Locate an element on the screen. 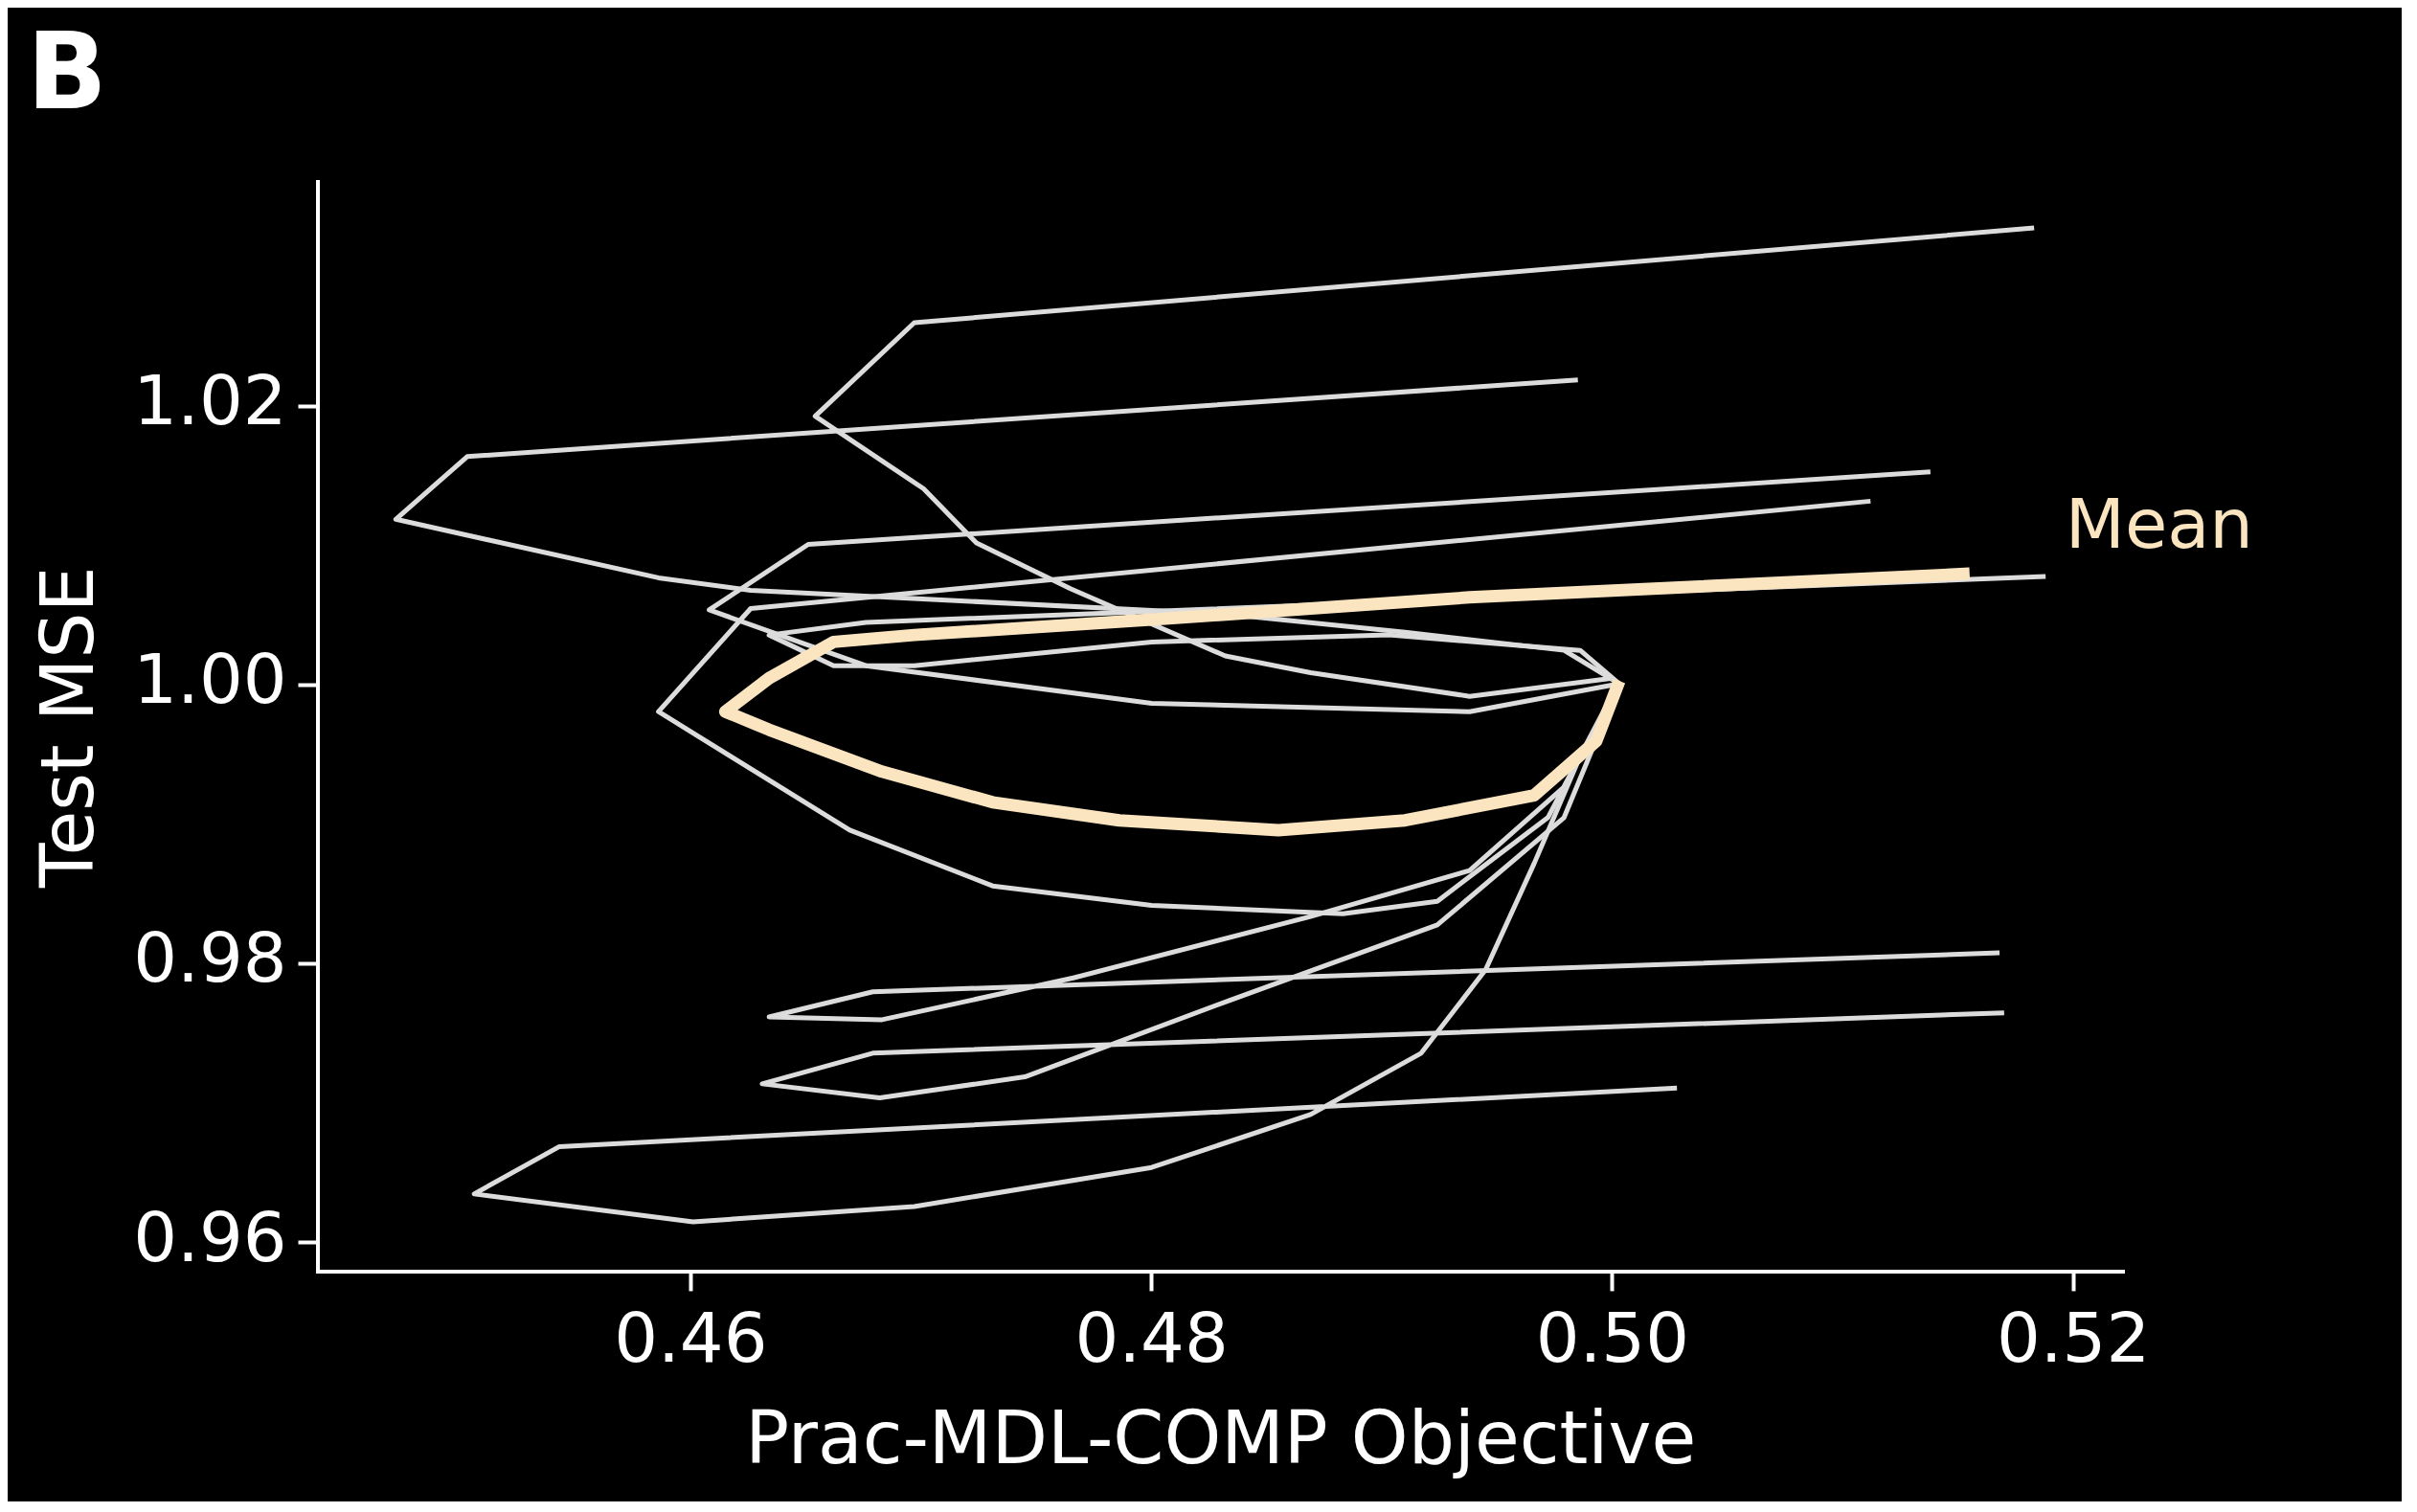 The image size is (2417, 1512). x-tick-label: 0.48 is located at coordinates (1152, 1338).